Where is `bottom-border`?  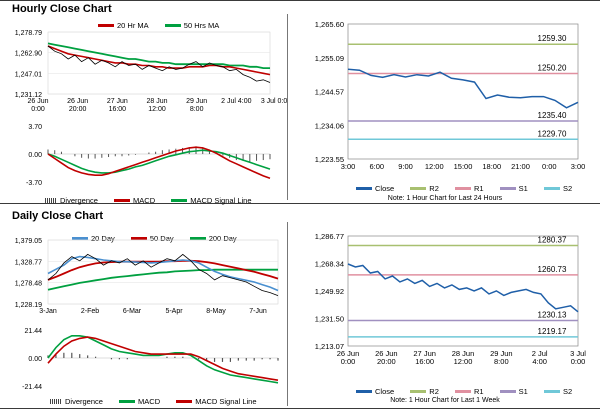 bottom-border is located at coordinates (300, 408).